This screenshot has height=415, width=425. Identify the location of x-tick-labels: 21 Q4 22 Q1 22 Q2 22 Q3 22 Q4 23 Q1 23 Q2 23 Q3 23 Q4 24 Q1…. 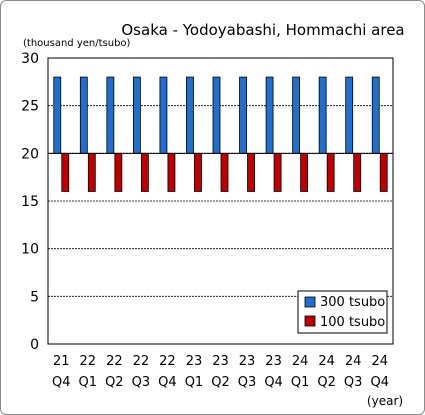
(220, 372).